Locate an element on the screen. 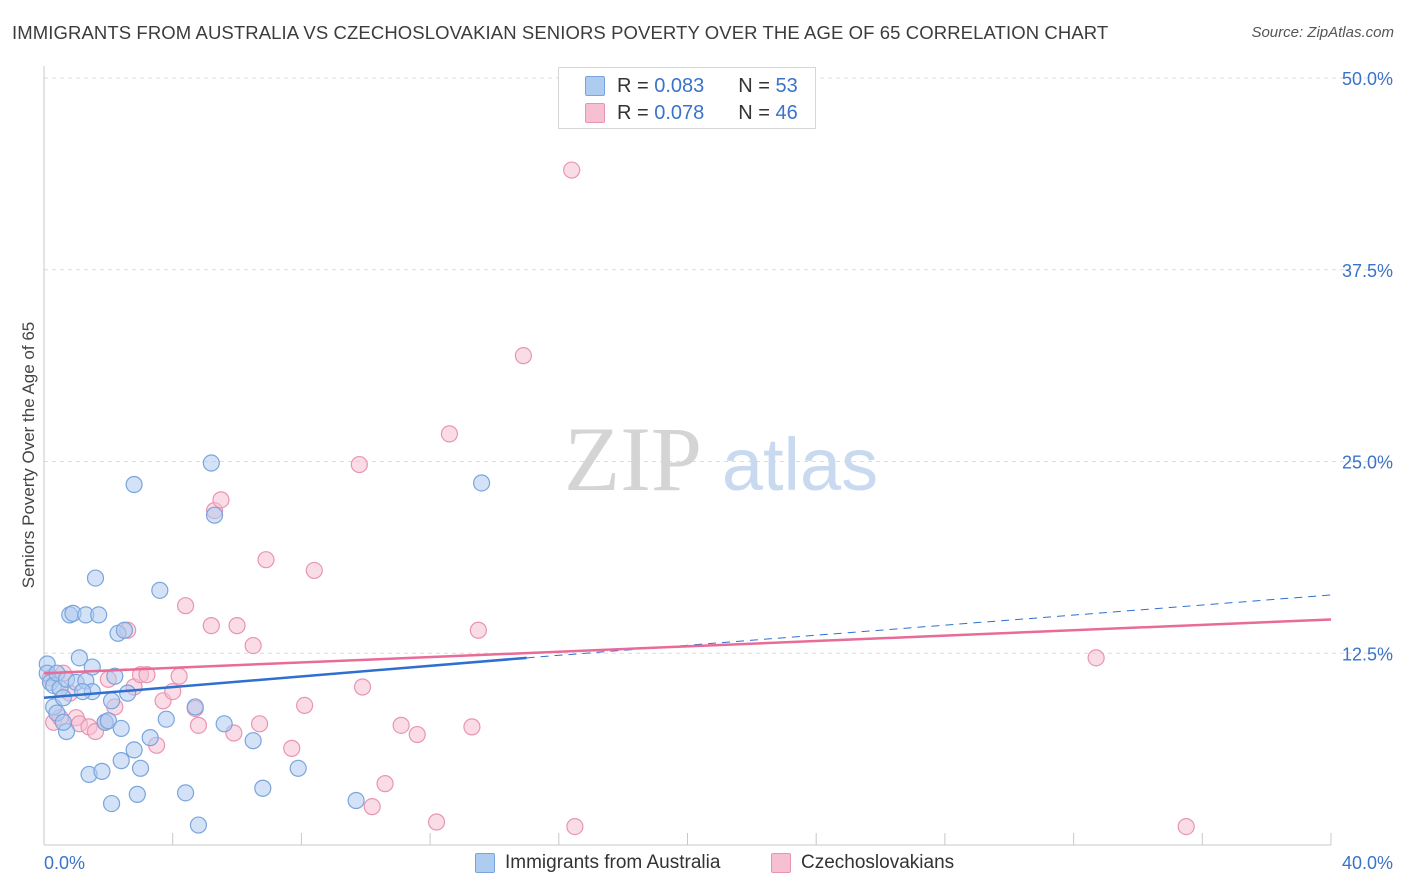 The width and height of the screenshot is (1406, 892). y-tick-label: 12.5% is located at coordinates (1367, 654).